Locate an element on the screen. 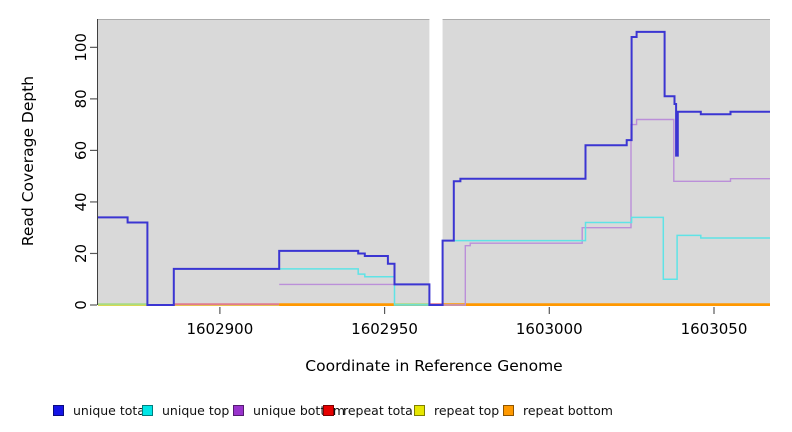 The width and height of the screenshot is (792, 432). y-tick-label: 40 is located at coordinates (81, 201).